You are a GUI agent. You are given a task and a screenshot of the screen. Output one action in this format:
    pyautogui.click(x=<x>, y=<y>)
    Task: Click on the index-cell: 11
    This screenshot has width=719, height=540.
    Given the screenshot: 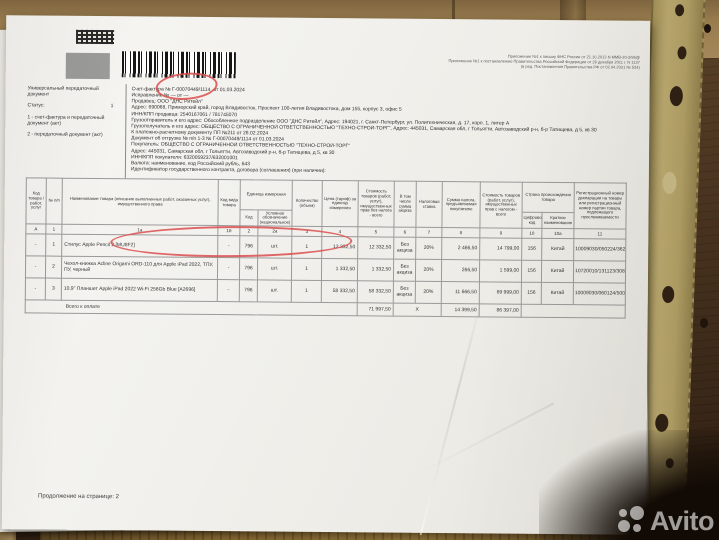 What is the action you would take?
    pyautogui.click(x=599, y=234)
    